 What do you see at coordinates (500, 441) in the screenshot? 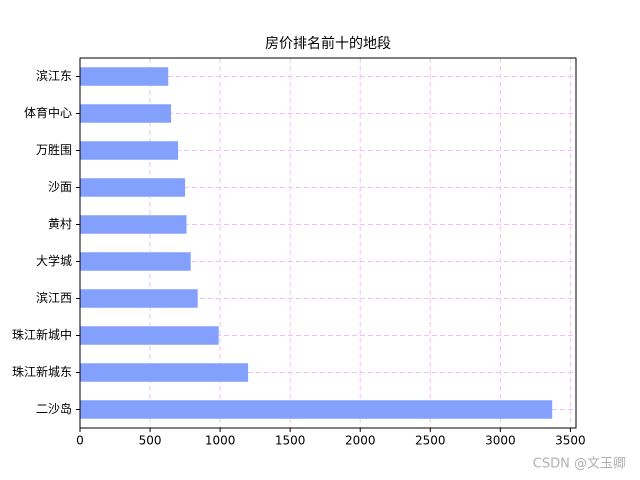
I see `x-tick-label: 3000` at bounding box center [500, 441].